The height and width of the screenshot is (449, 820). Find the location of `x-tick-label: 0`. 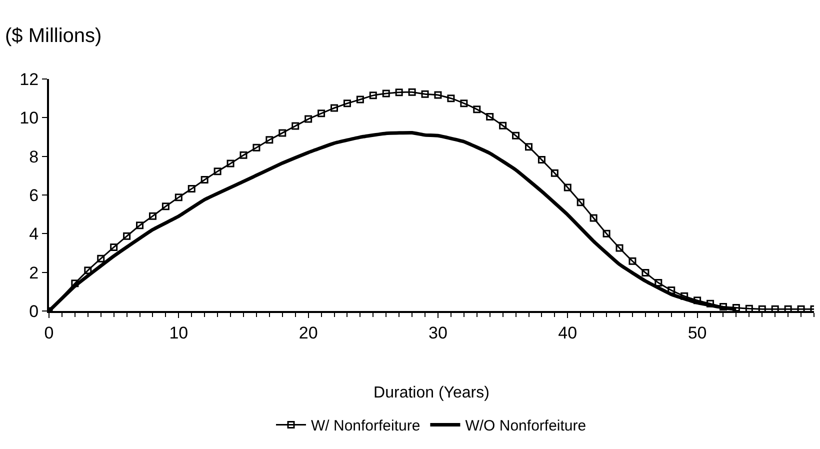

x-tick-label: 0 is located at coordinates (49, 332).